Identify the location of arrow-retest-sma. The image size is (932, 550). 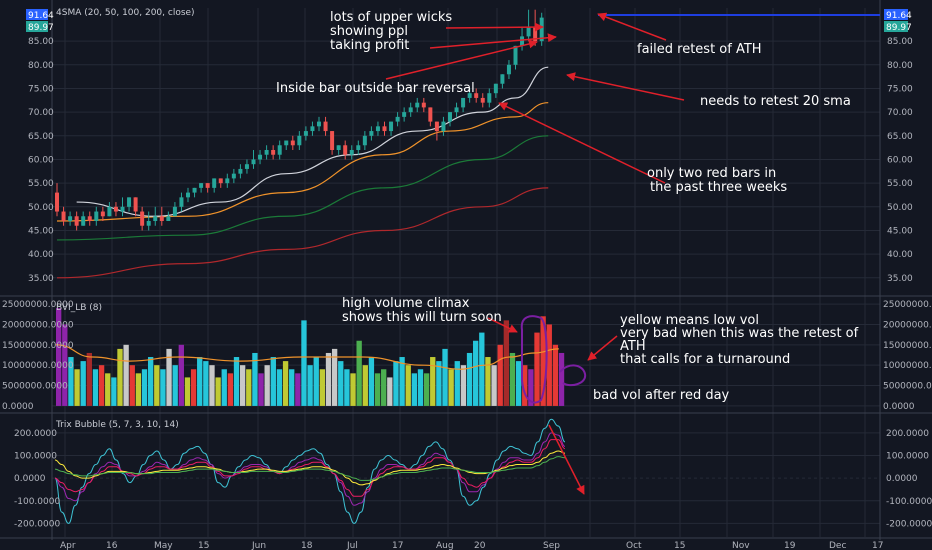
(625, 86).